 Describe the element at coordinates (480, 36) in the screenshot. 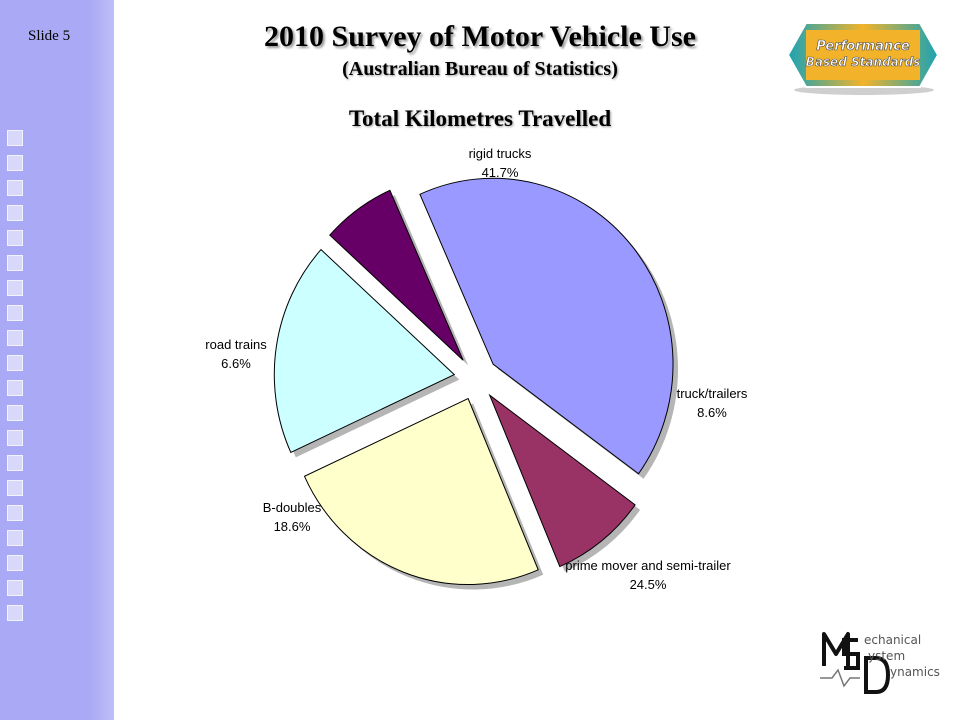

I see `page-title: 2010 Survey of Motor Vehicle Use` at that location.